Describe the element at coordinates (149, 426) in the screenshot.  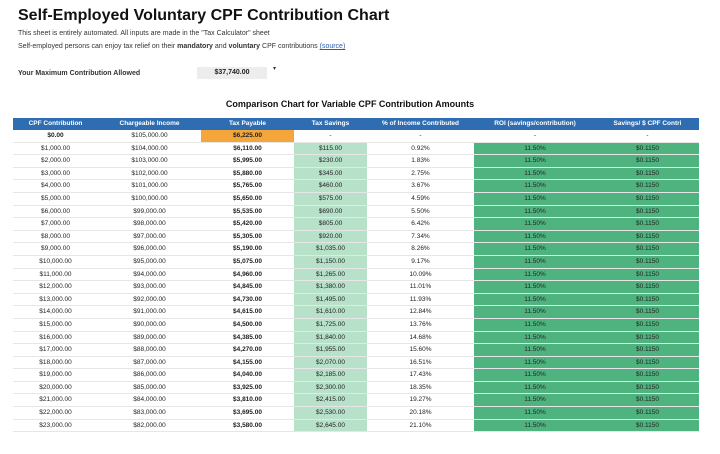
I see `col-chargeable-income-cell: $82,000.00` at that location.